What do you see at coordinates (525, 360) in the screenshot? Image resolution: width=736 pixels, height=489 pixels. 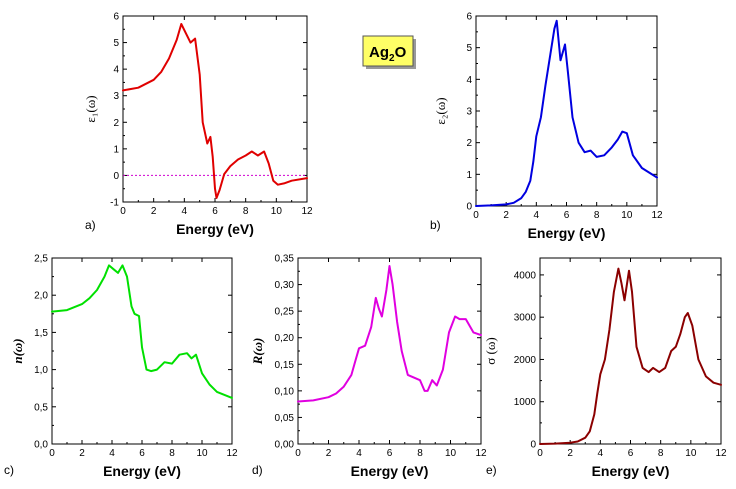 I see `y-tick-label: 2000` at bounding box center [525, 360].